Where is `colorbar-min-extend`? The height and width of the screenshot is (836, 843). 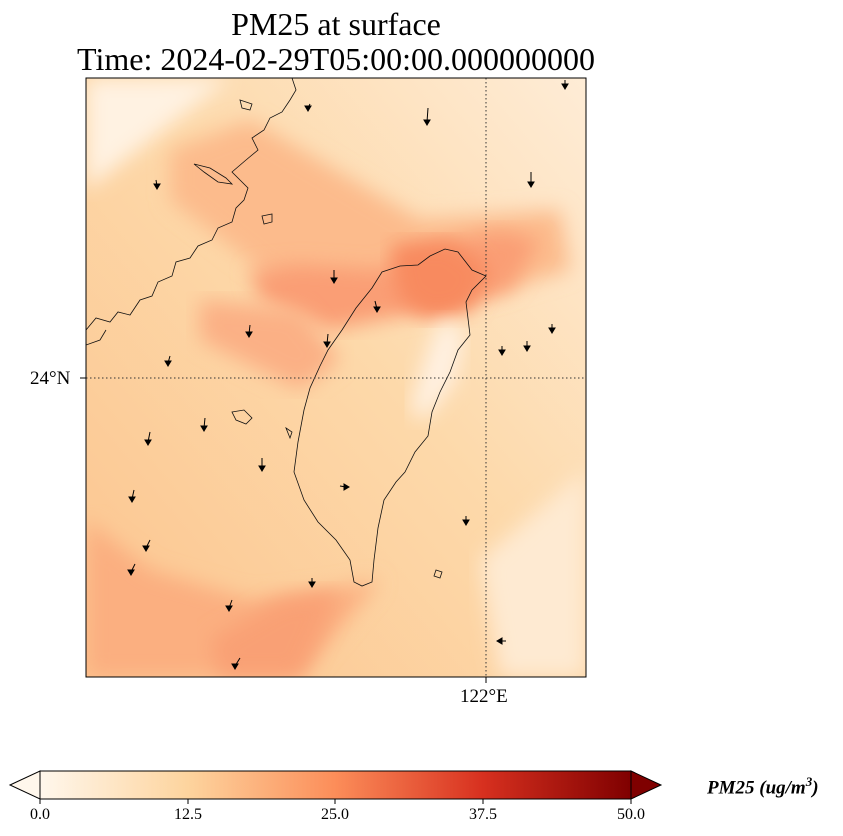 colorbar-min-extend is located at coordinates (24, 785).